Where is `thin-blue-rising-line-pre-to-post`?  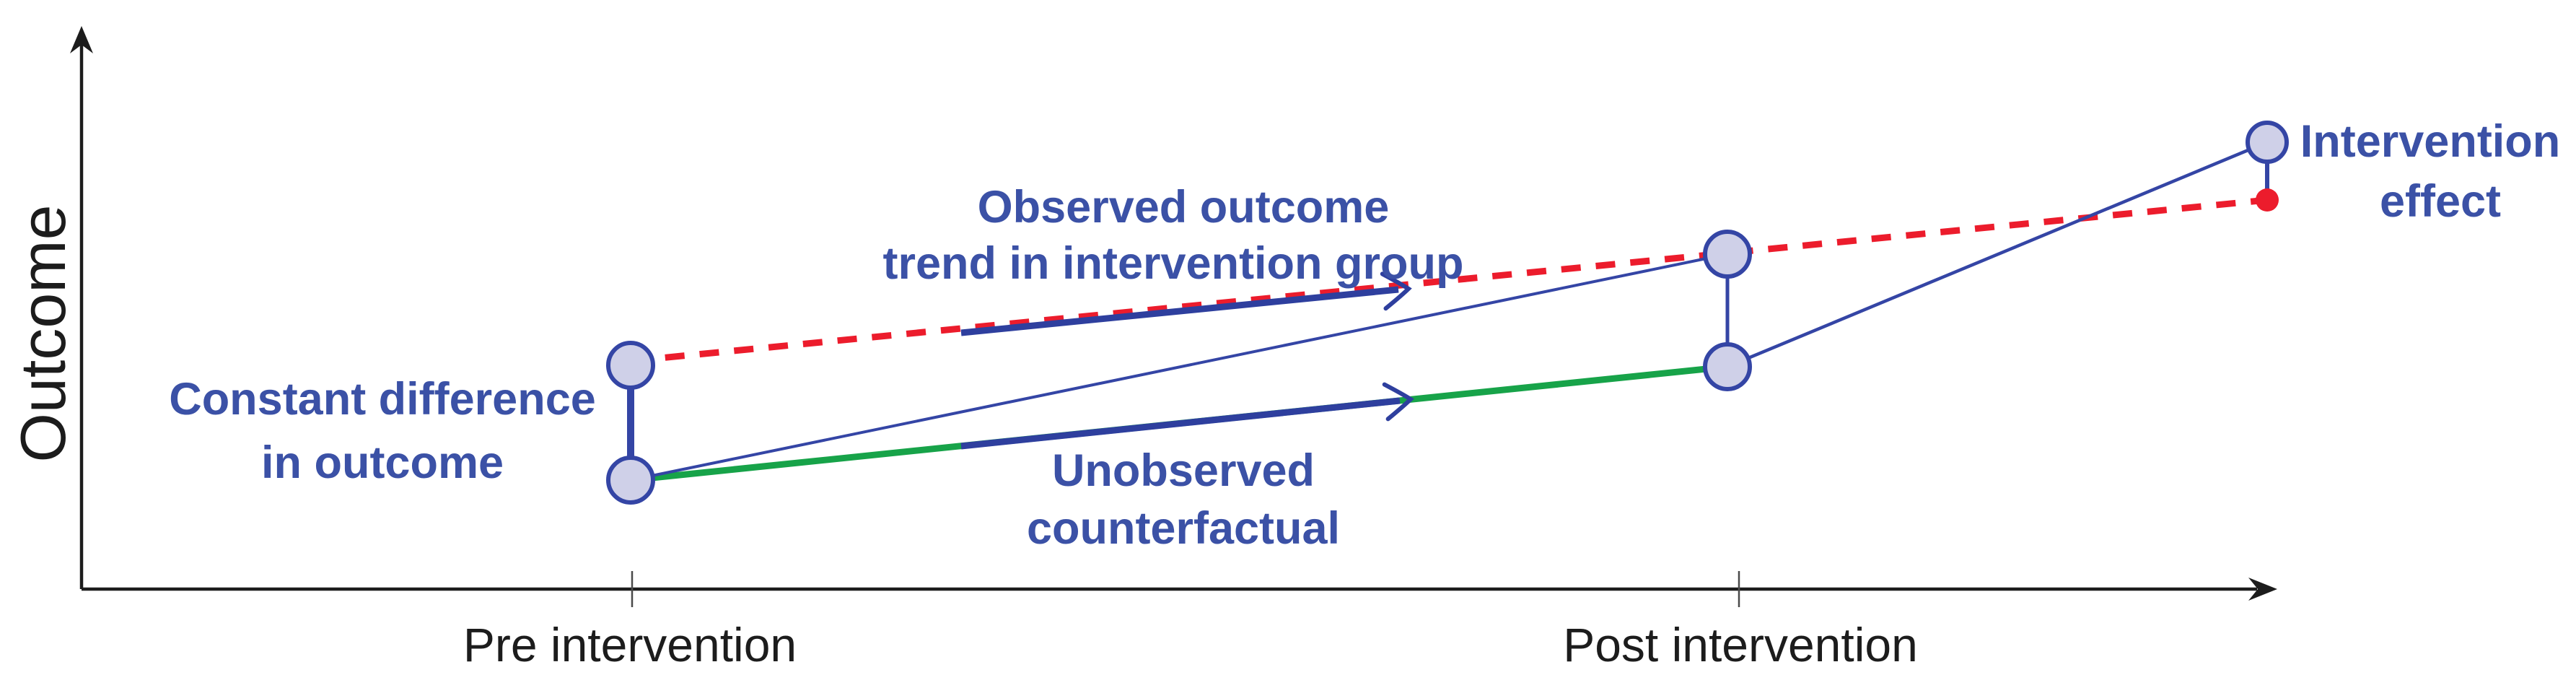 thin-blue-rising-line-pre-to-post is located at coordinates (1179, 367).